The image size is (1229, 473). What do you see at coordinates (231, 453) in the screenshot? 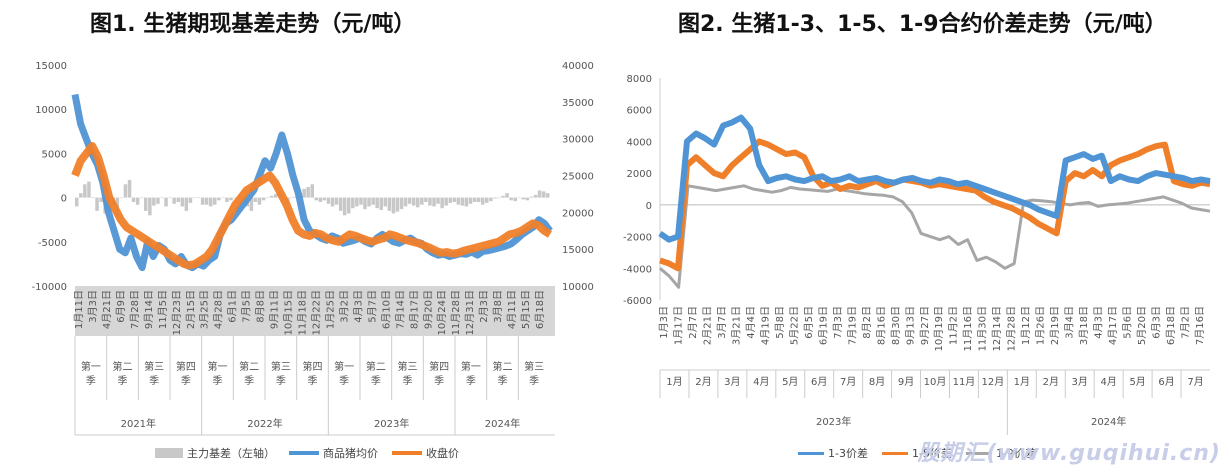
I see `legend-label-basis: 主力基差（左轴）` at bounding box center [231, 453].